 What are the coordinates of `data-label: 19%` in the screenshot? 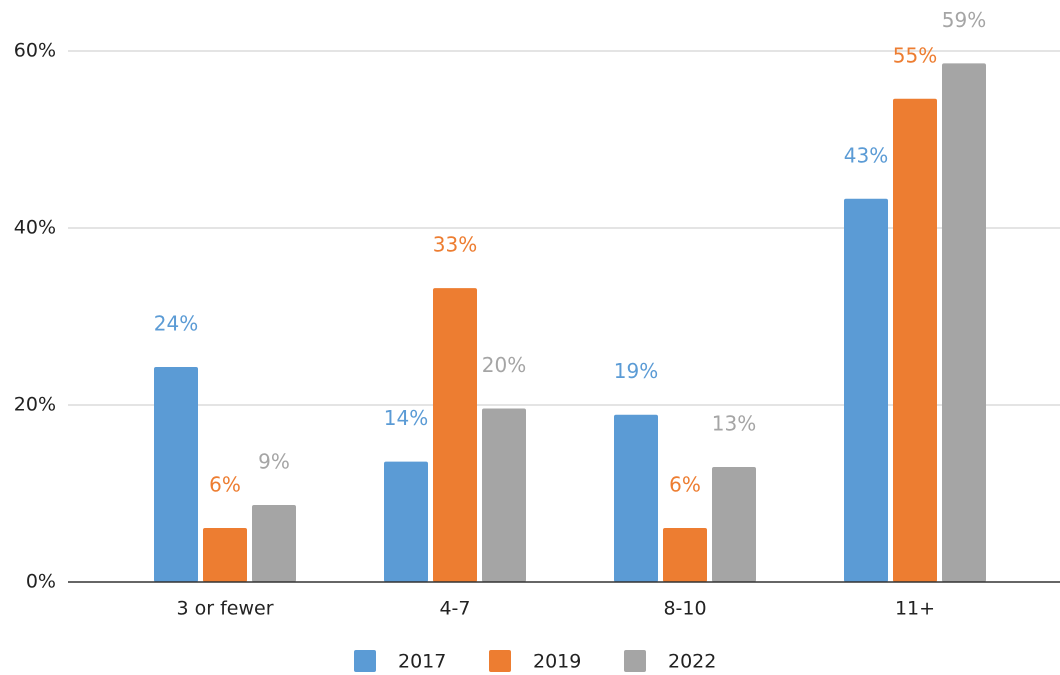 It's located at (636, 371).